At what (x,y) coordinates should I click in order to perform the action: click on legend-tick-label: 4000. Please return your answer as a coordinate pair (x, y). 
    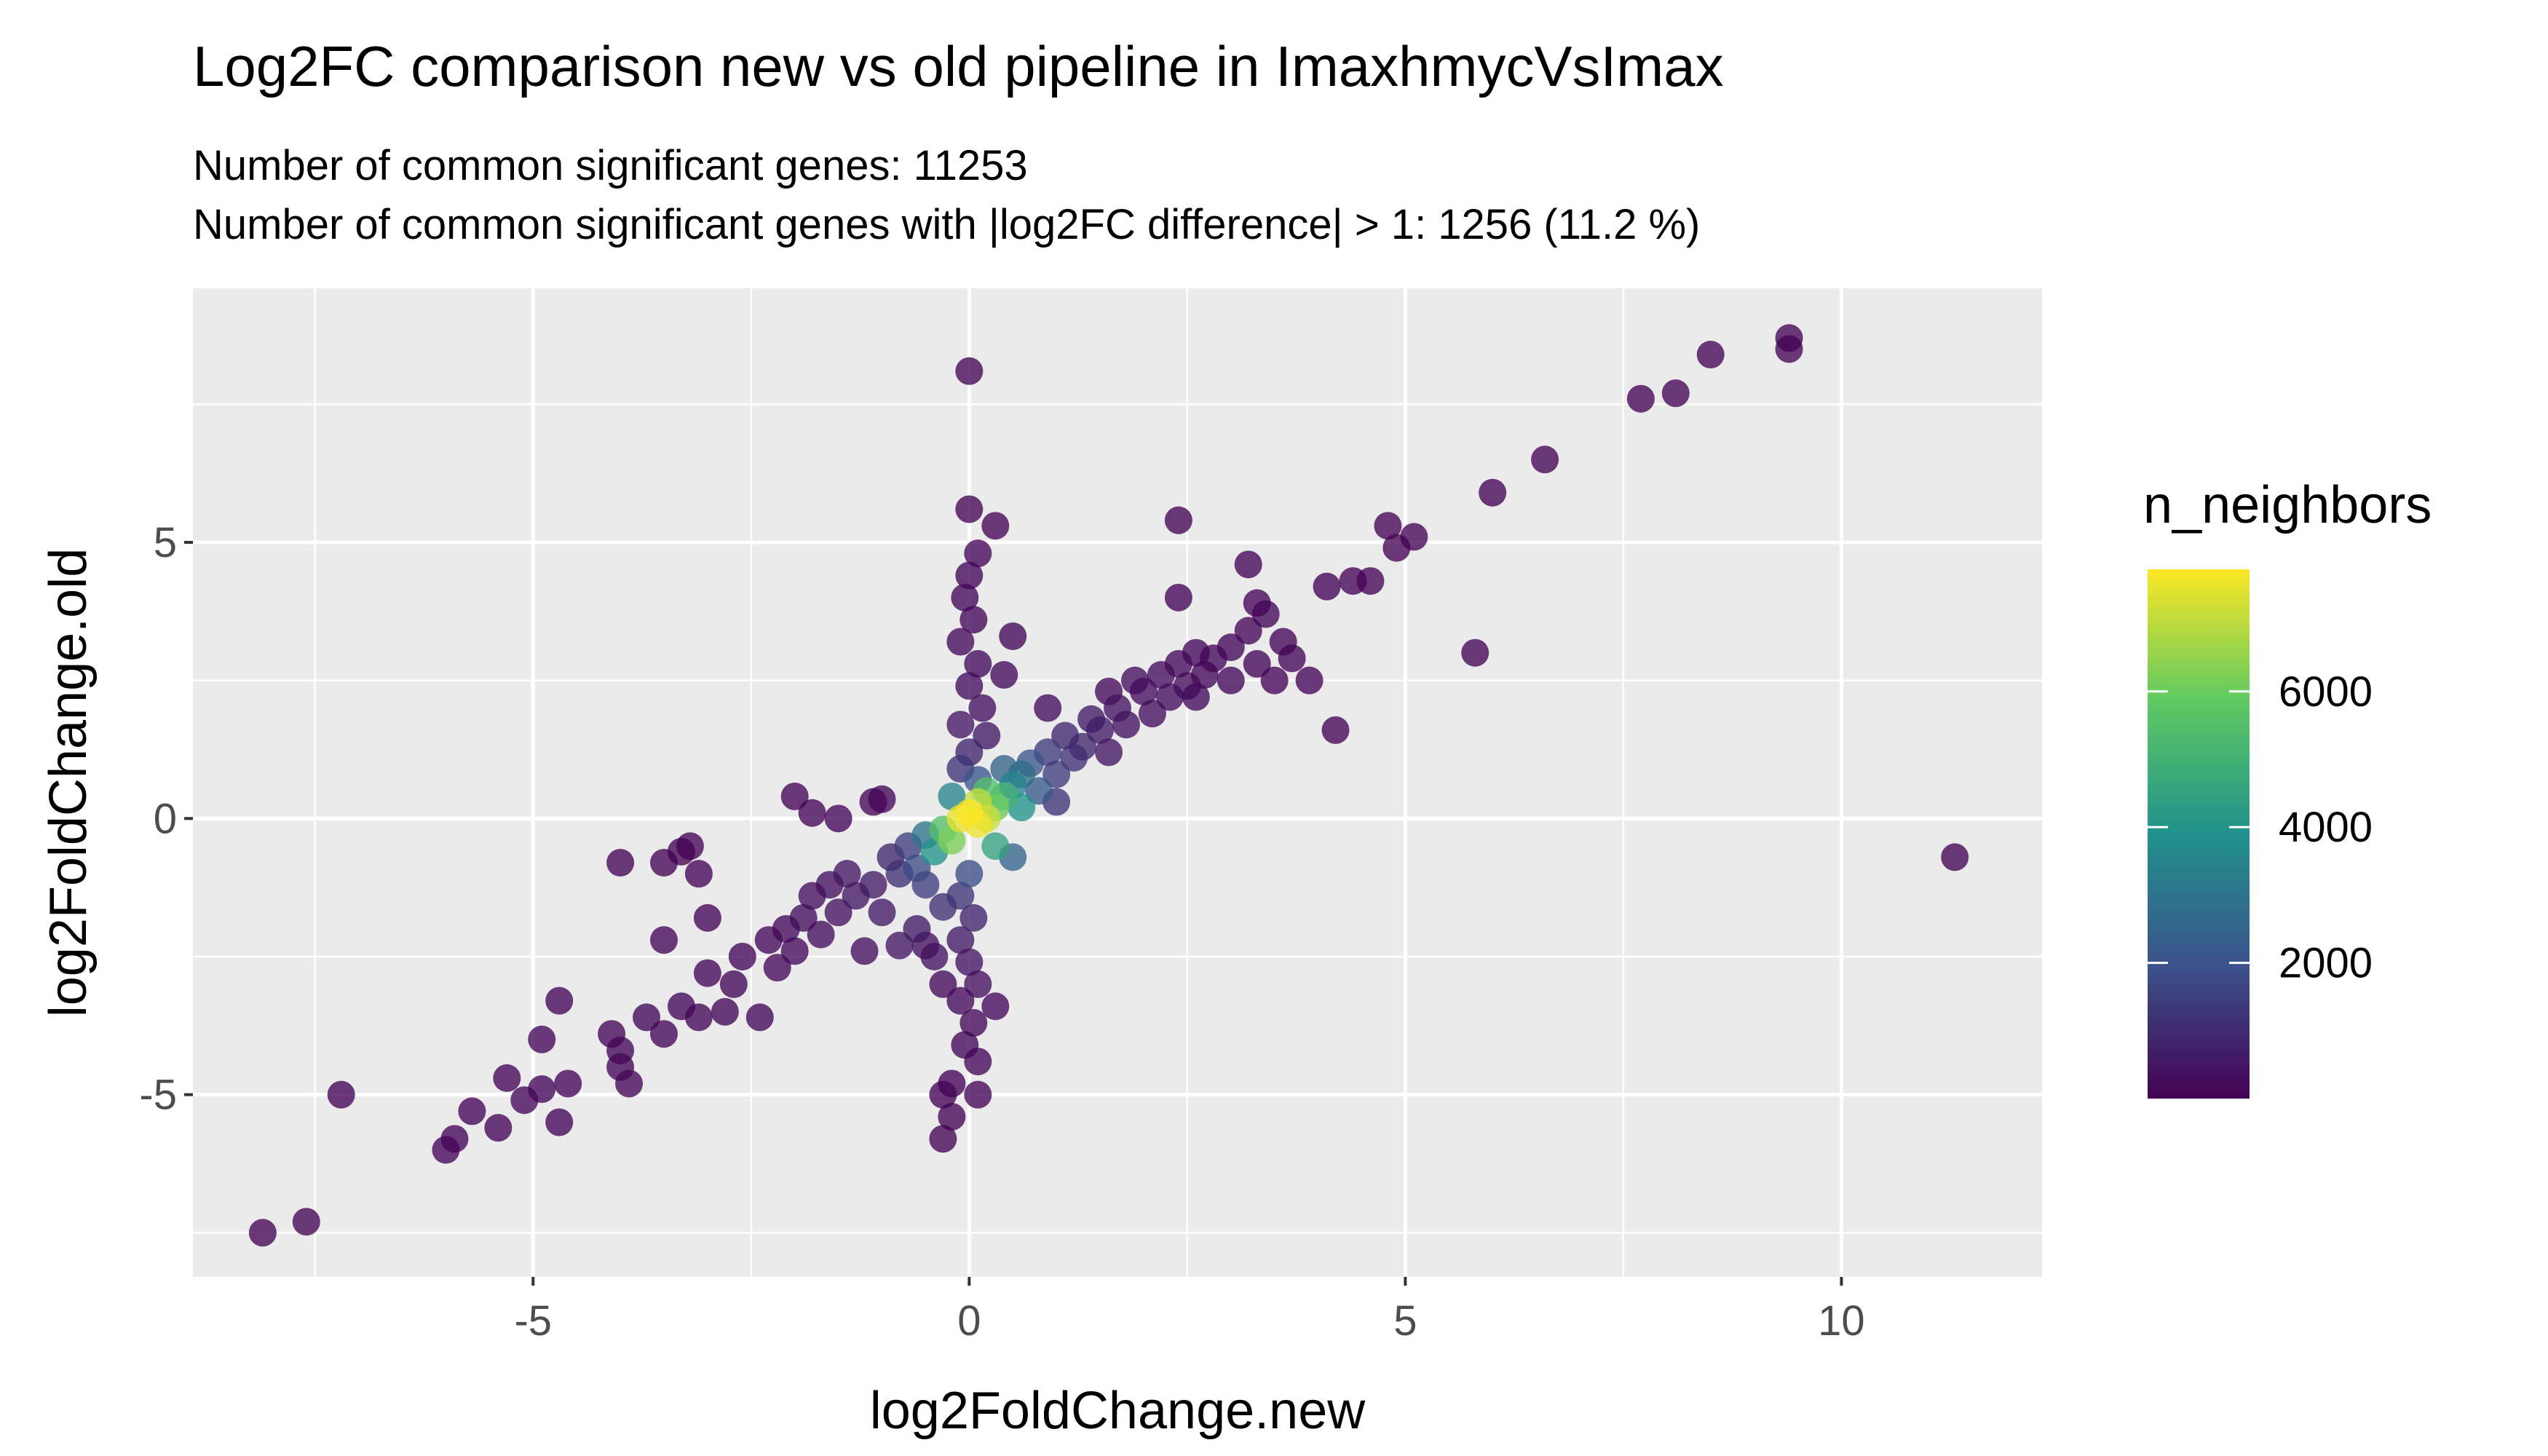
    Looking at the image, I should click on (2326, 827).